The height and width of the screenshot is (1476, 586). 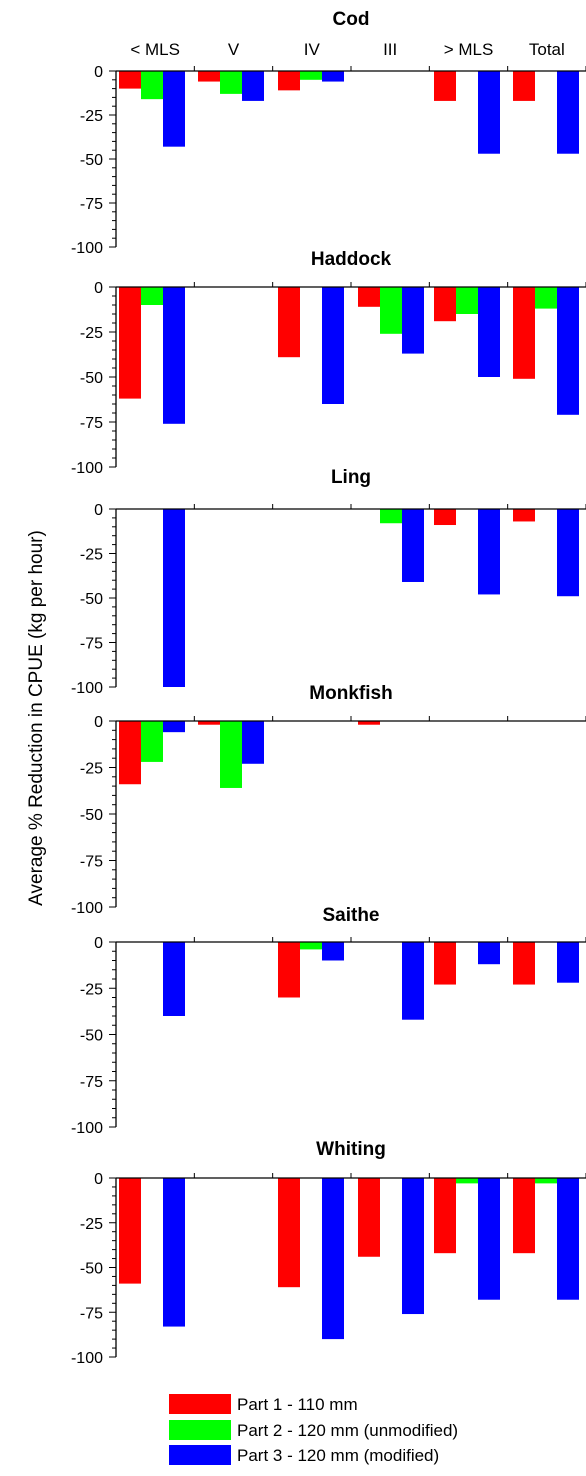 What do you see at coordinates (351, 19) in the screenshot?
I see `panel-title-cod: Cod` at bounding box center [351, 19].